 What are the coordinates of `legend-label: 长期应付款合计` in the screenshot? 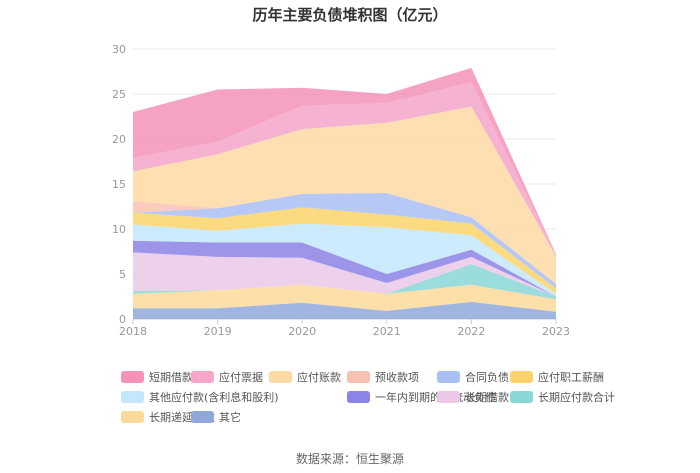 It's located at (576, 397).